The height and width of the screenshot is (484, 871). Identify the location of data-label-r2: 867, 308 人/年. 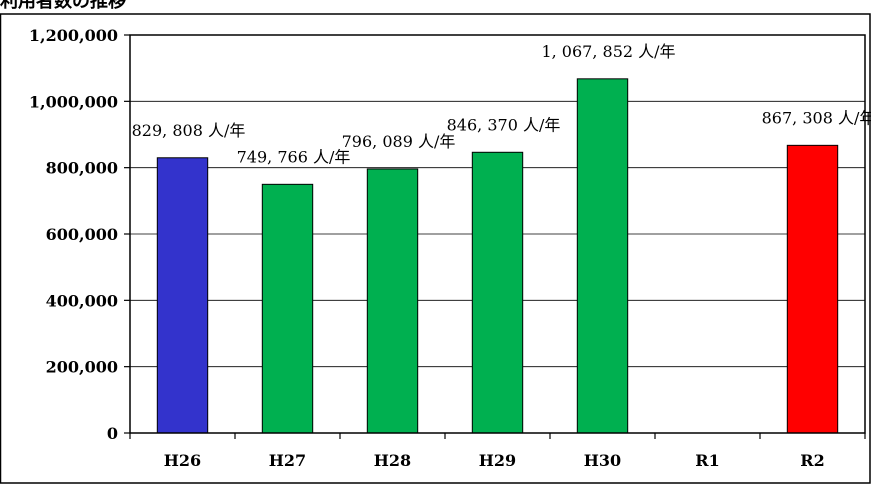
(816, 117).